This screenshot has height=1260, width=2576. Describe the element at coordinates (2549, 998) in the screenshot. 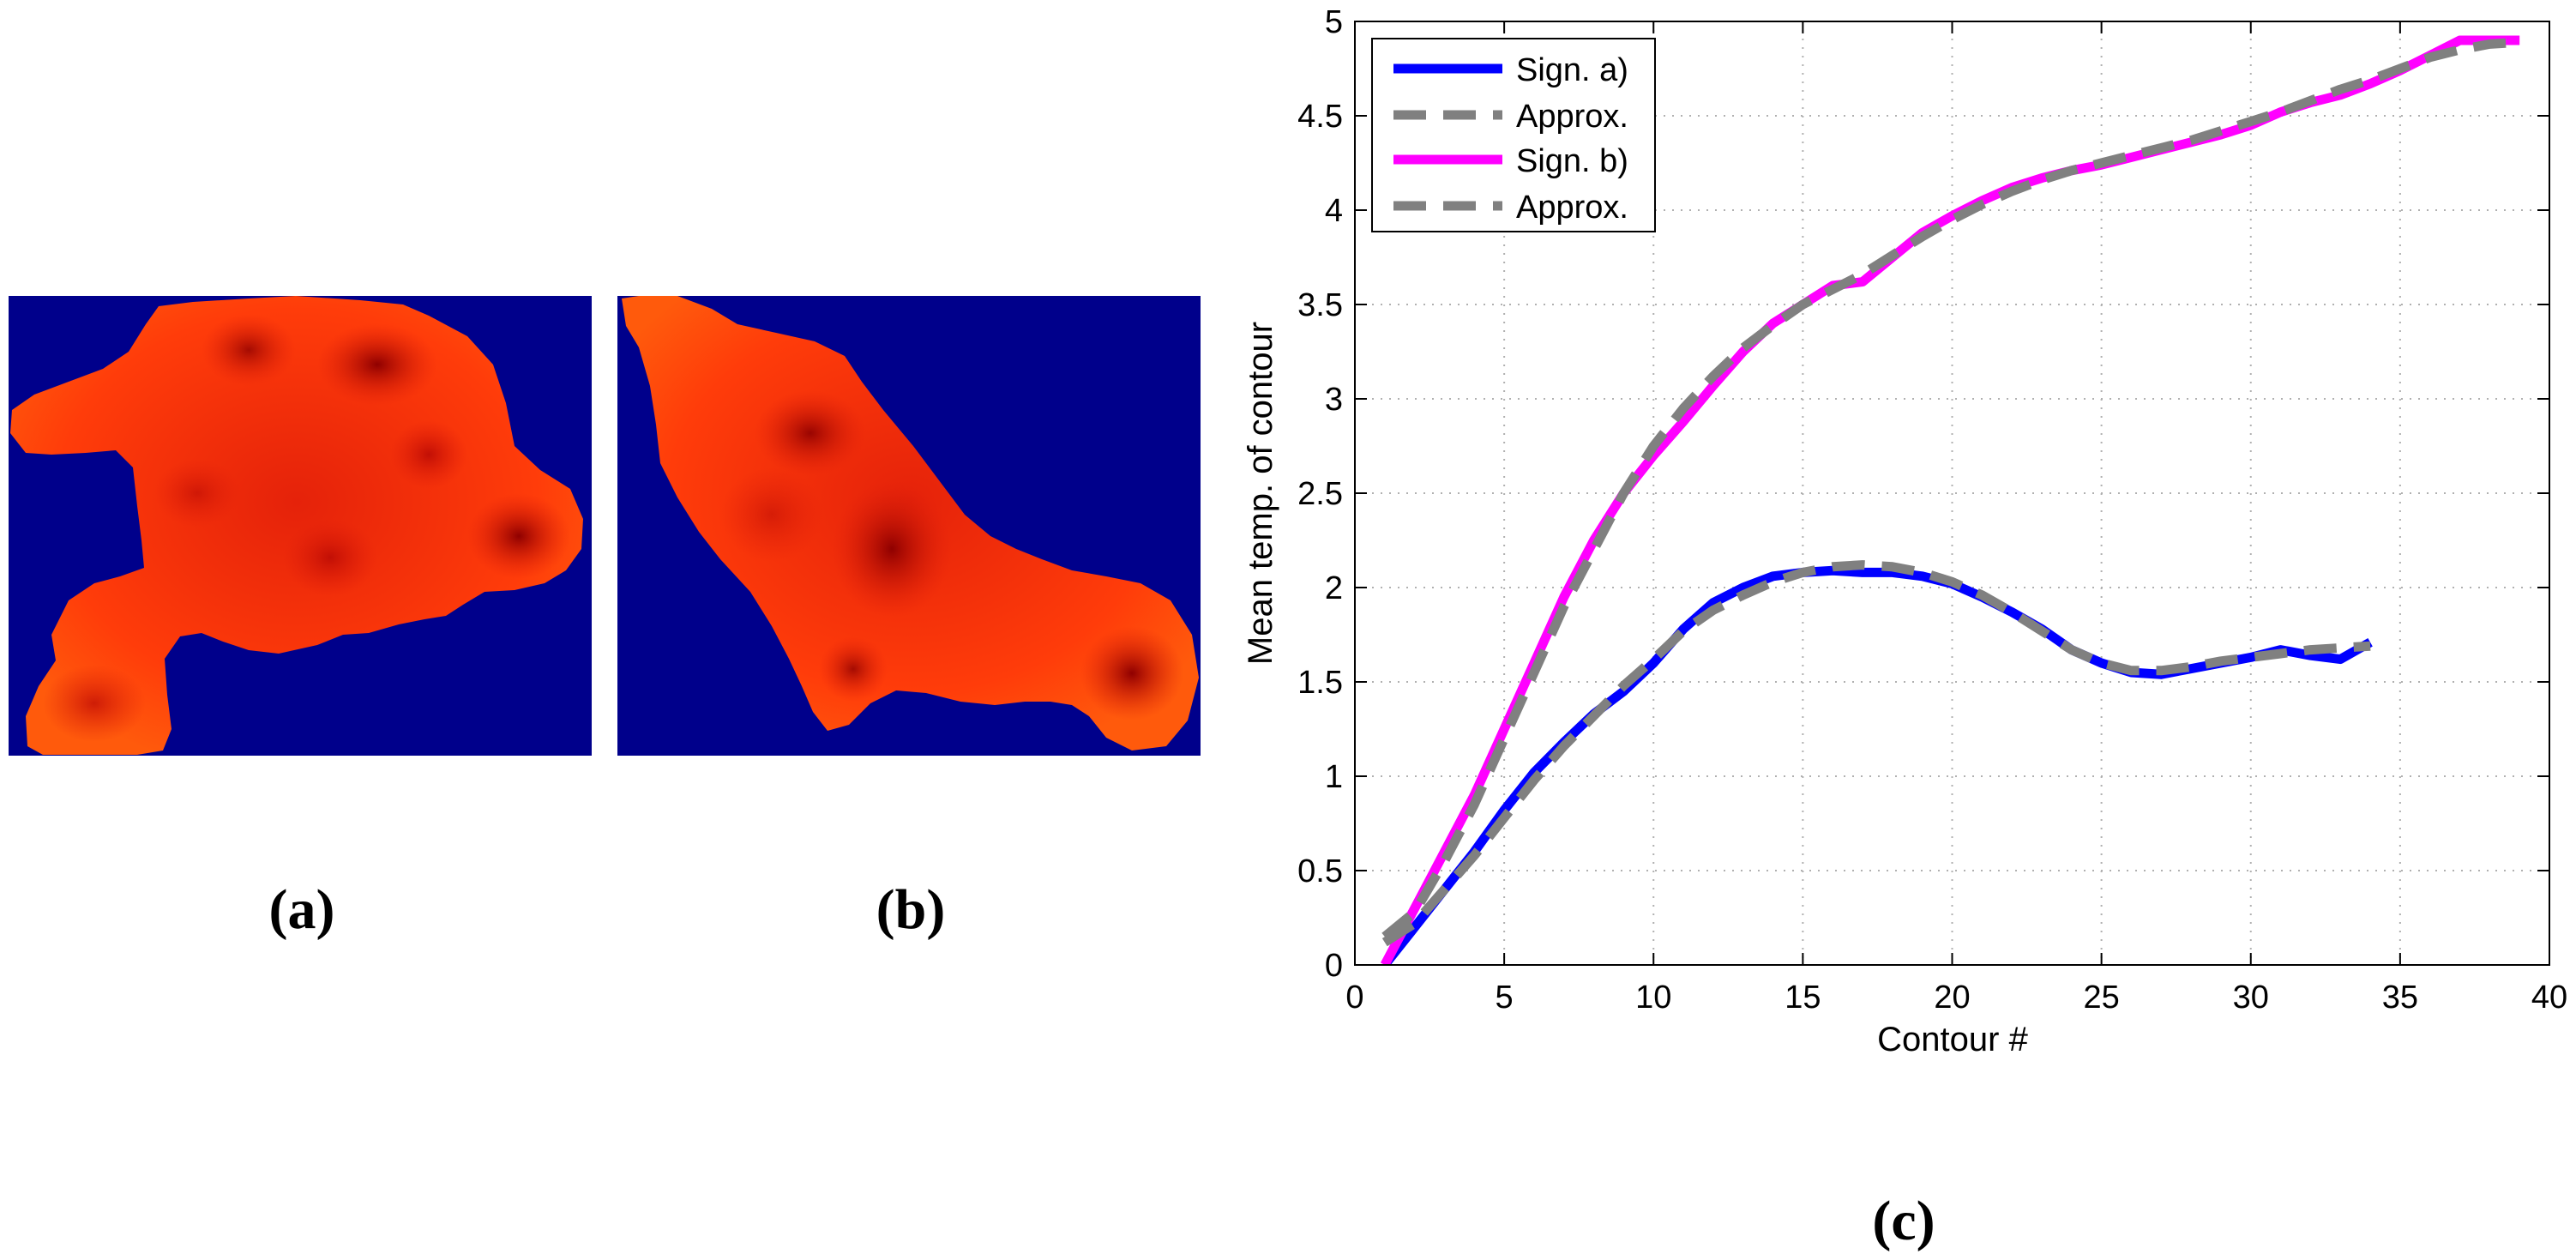

I see `x-tick-label: 40` at that location.